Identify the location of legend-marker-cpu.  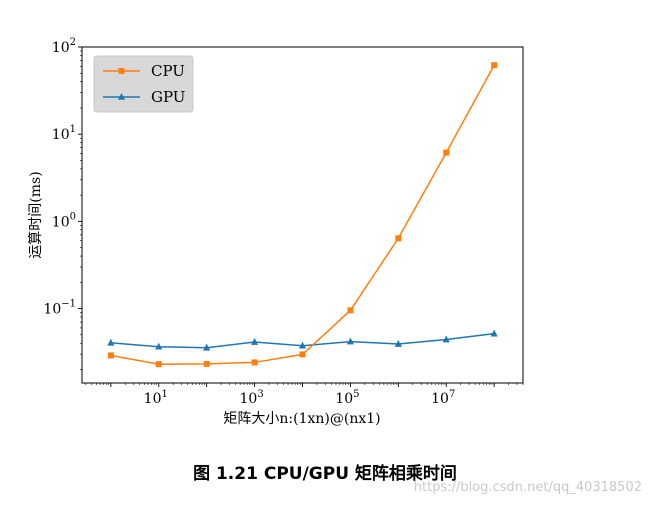
(121, 71).